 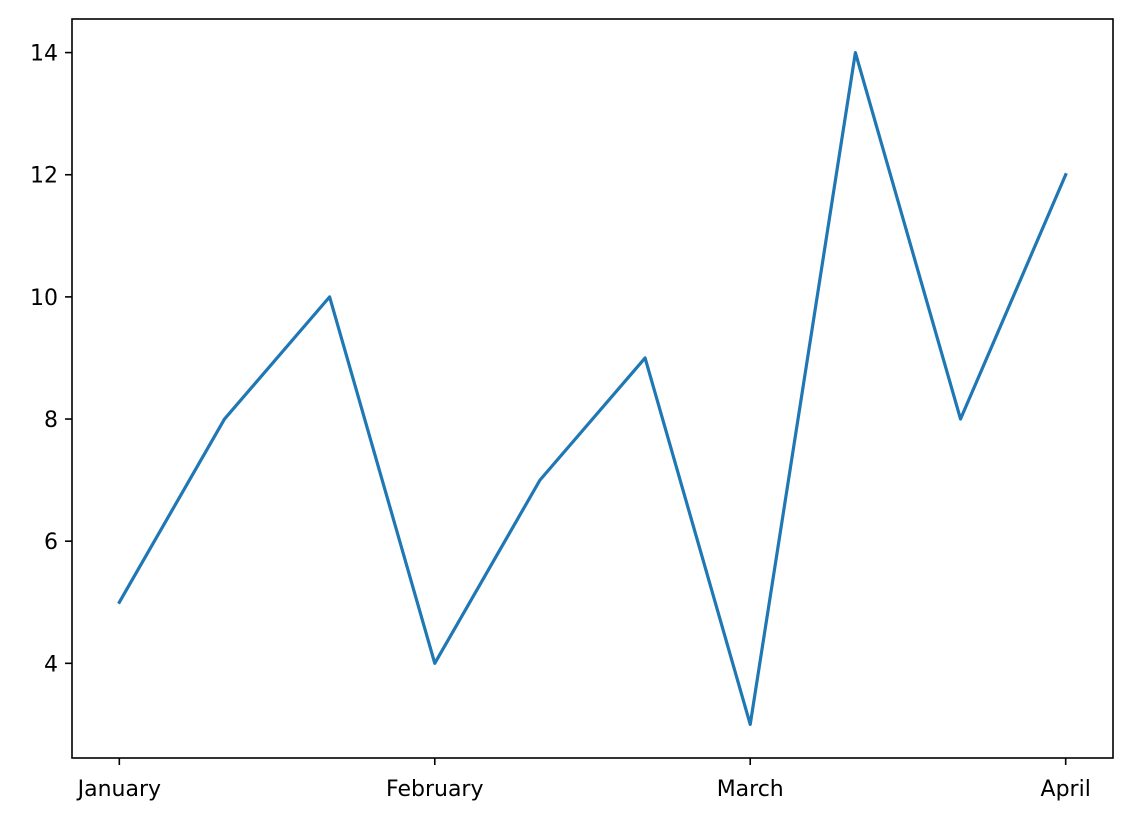 What do you see at coordinates (583, 780) in the screenshot?
I see `x-axis-ticks: January February March April` at bounding box center [583, 780].